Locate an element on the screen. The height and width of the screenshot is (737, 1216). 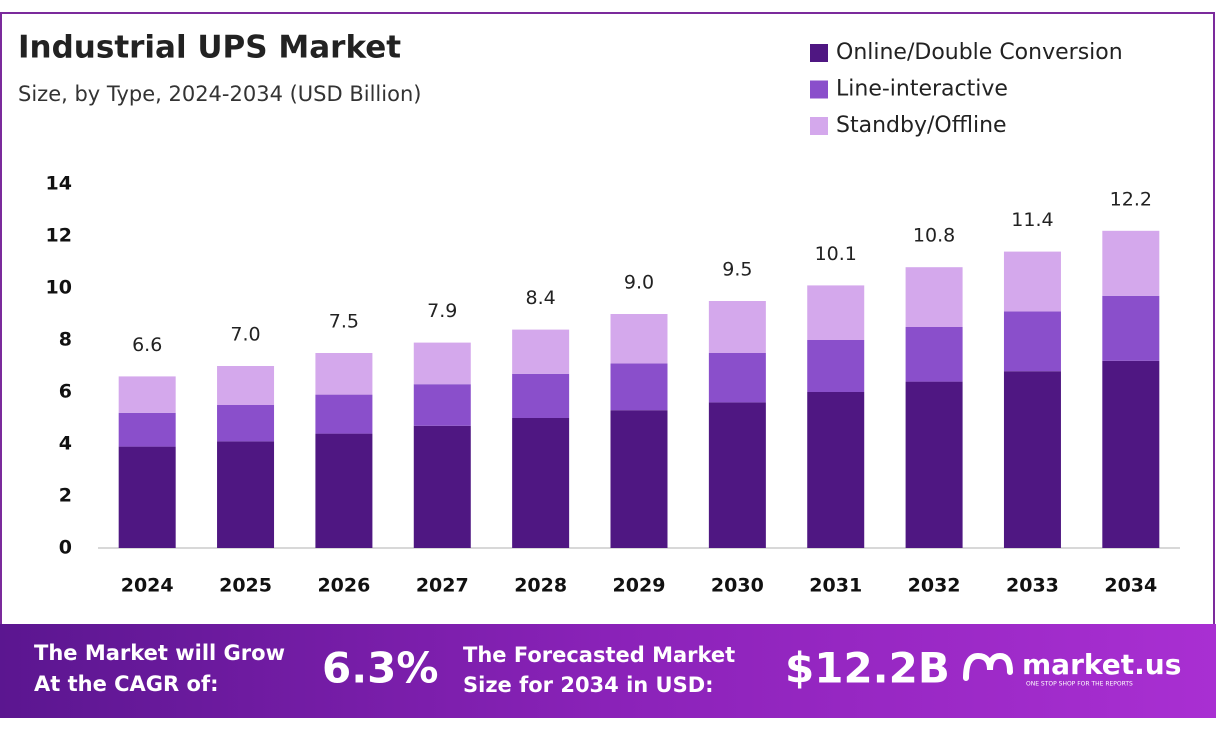
x-tick-label: 2032 is located at coordinates (934, 586).